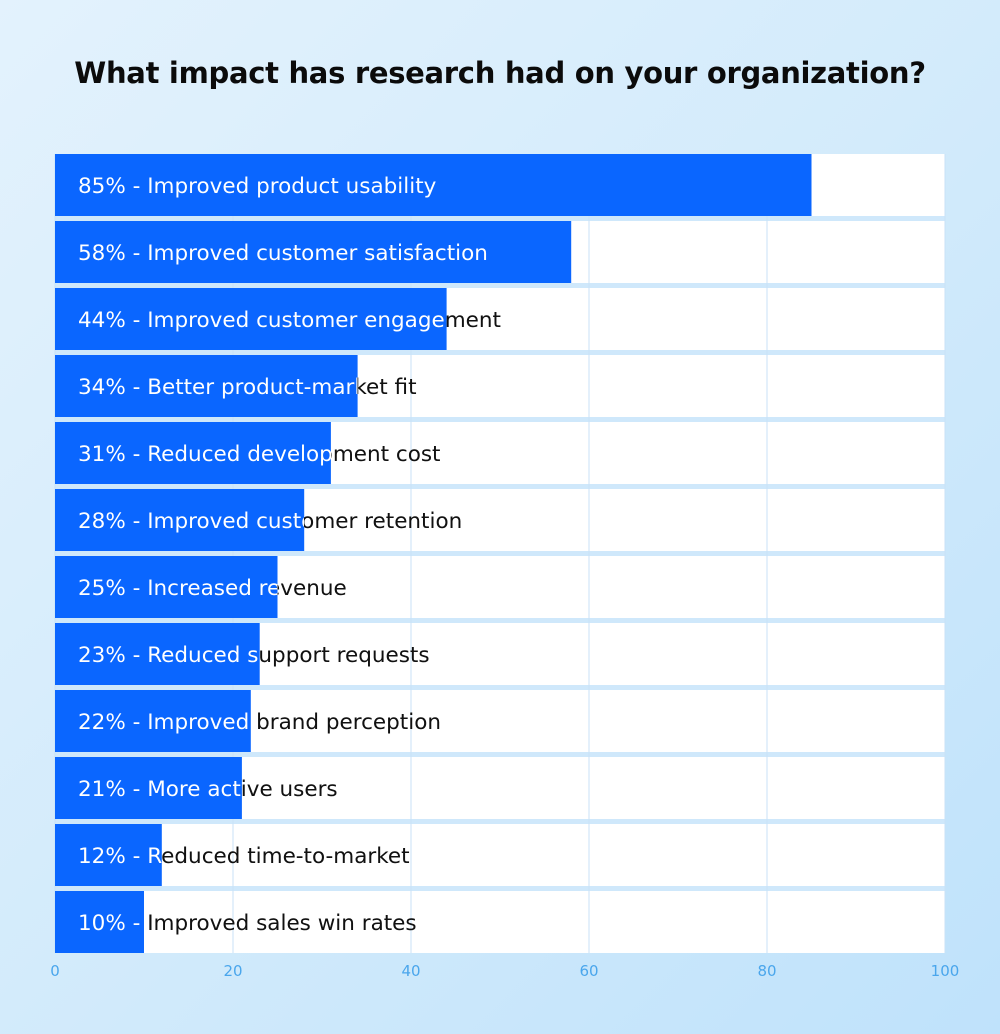  What do you see at coordinates (254, 655) in the screenshot?
I see `bar-label: 23% - Reduced support requests` at bounding box center [254, 655].